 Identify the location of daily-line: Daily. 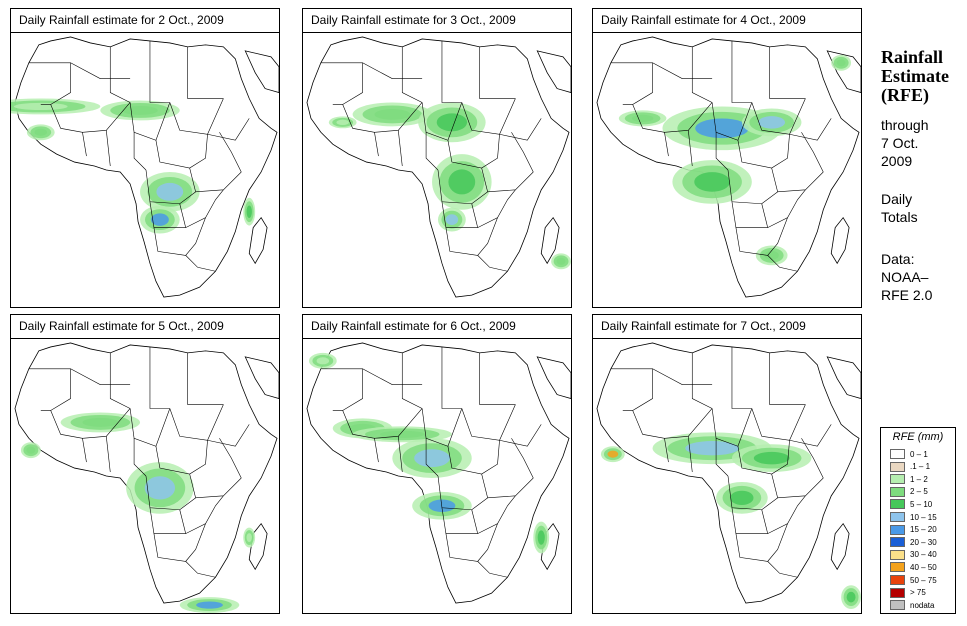
(897, 199).